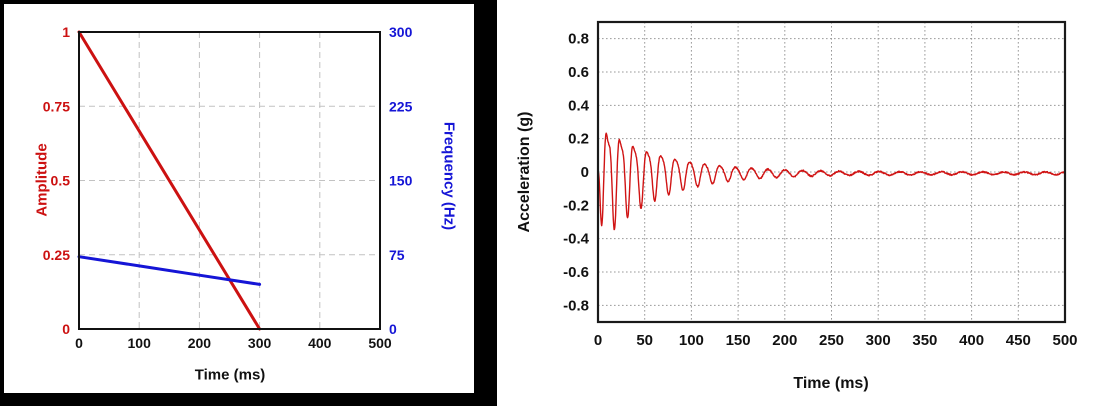 This screenshot has width=1098, height=406. What do you see at coordinates (578, 139) in the screenshot?
I see `svg-text: 0.2` at bounding box center [578, 139].